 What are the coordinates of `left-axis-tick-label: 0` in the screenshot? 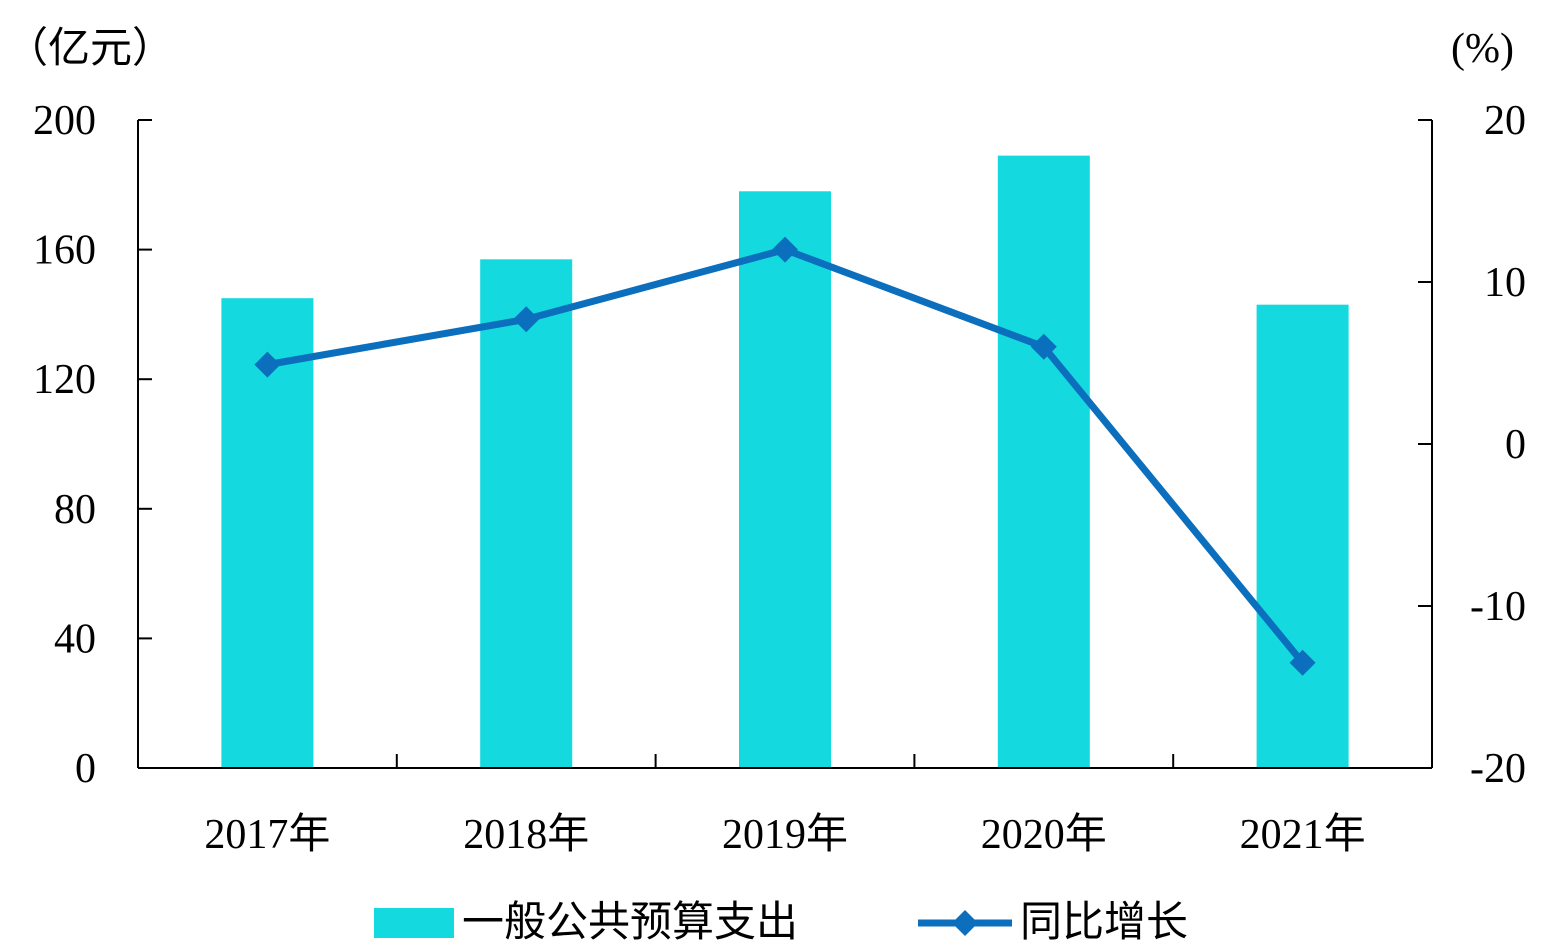 It's located at (85, 769).